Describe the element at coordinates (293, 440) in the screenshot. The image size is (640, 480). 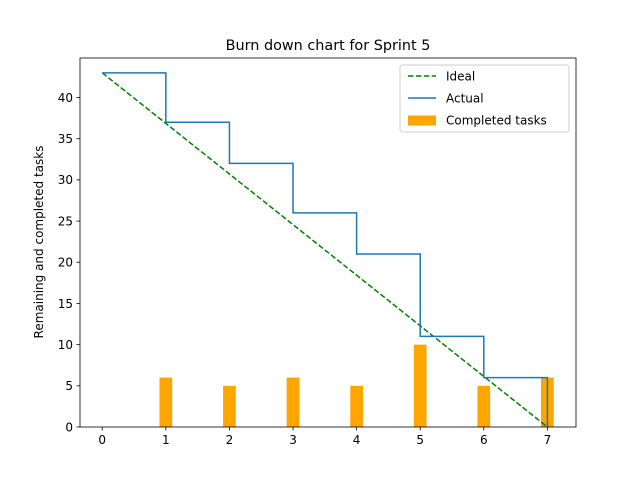
I see `x-tick-label: 3` at that location.